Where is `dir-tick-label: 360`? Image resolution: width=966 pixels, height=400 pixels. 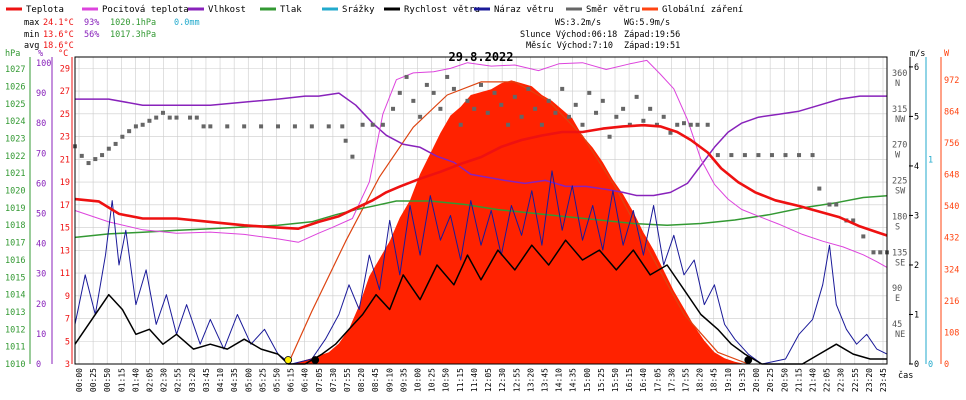 dir-tick-label: 360 is located at coordinates (899, 74).